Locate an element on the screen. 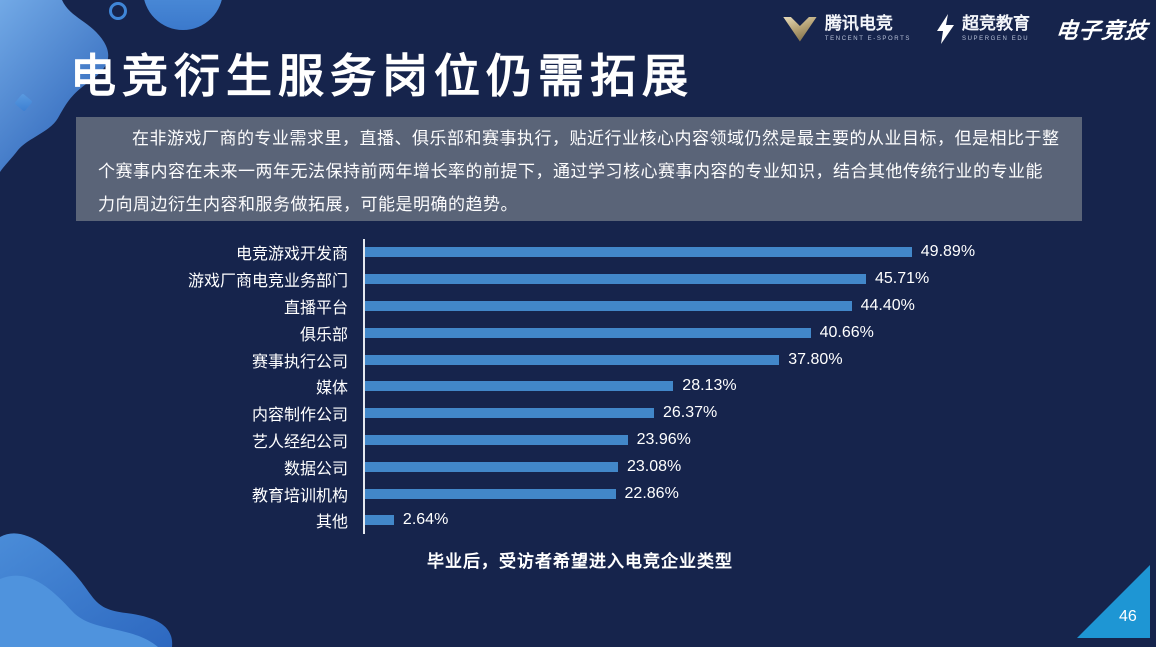  chart-row: 艺人经纪公司 23.96% is located at coordinates (580, 440).